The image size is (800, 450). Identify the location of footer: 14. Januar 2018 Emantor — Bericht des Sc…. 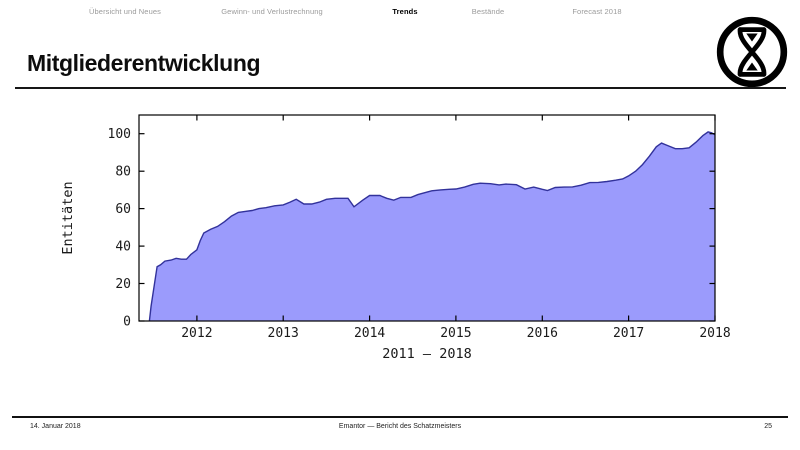
(400, 430).